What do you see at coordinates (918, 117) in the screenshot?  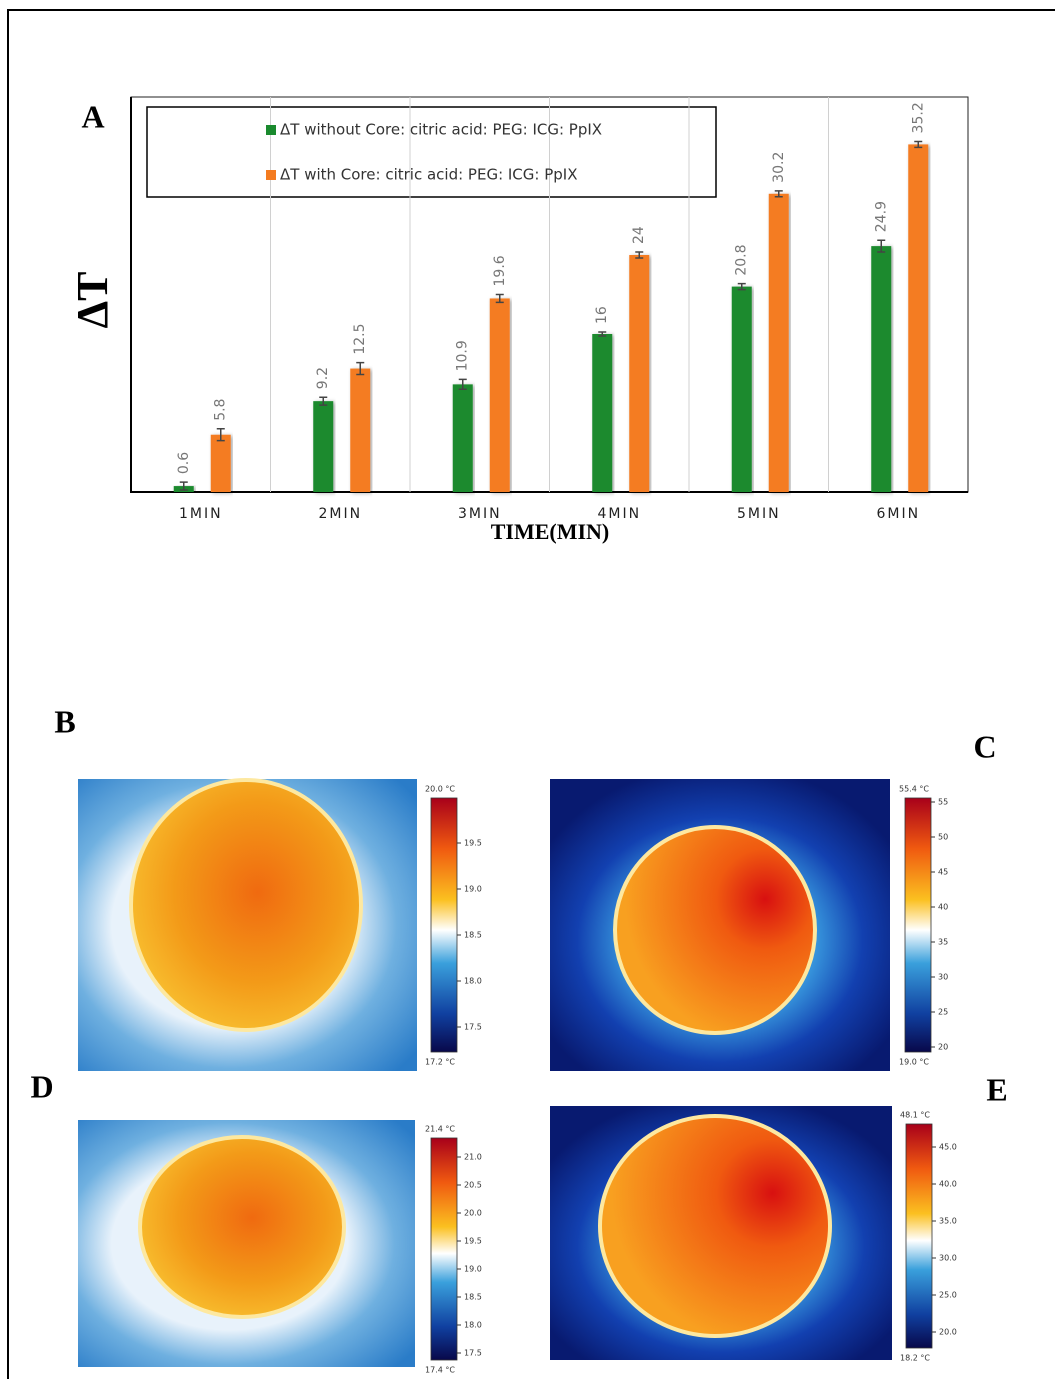 I see `value-label: 35.2` at bounding box center [918, 117].